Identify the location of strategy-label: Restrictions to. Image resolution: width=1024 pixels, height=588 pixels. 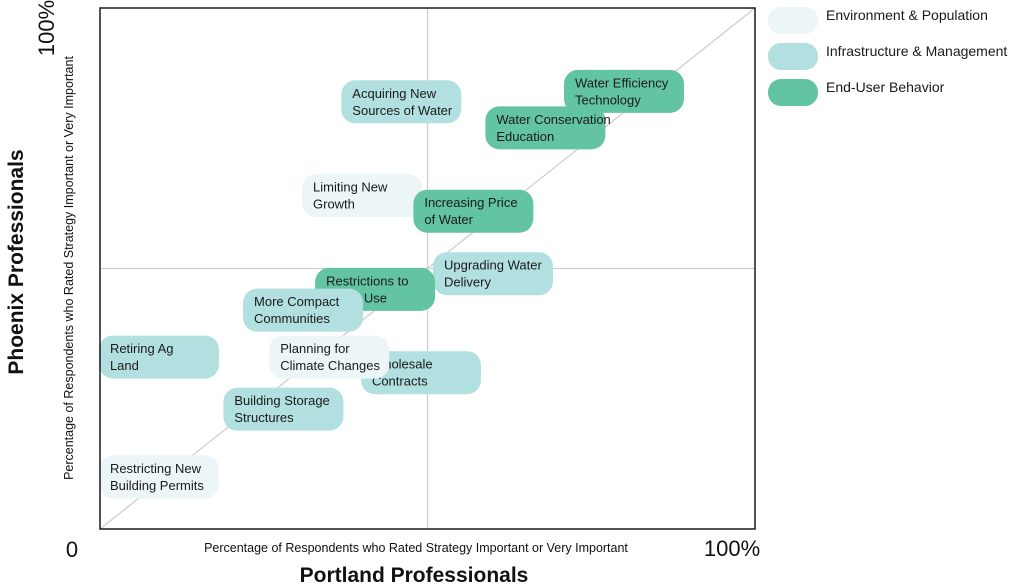
(367, 280).